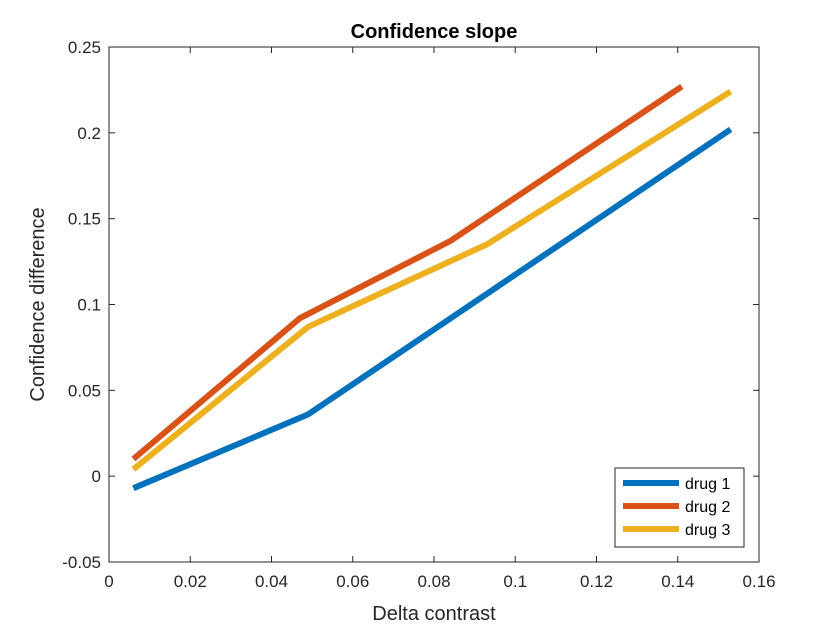  Describe the element at coordinates (596, 581) in the screenshot. I see `x-tick-label: 0.12` at that location.